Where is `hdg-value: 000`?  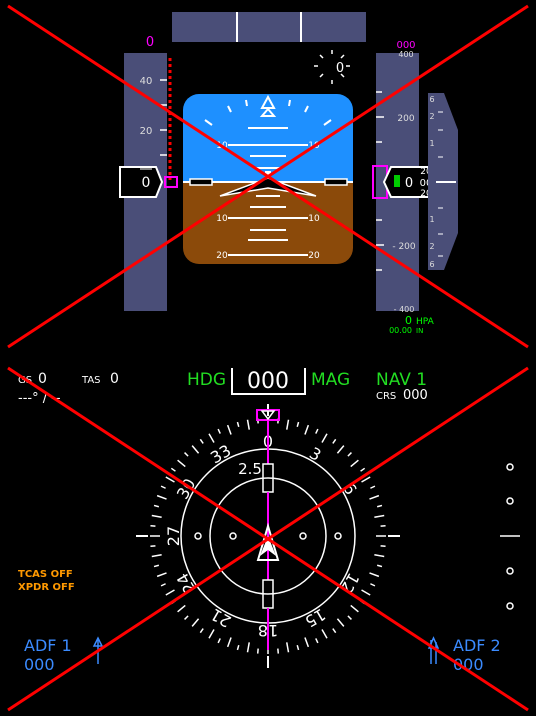
hdg-value: 000 is located at coordinates (268, 381).